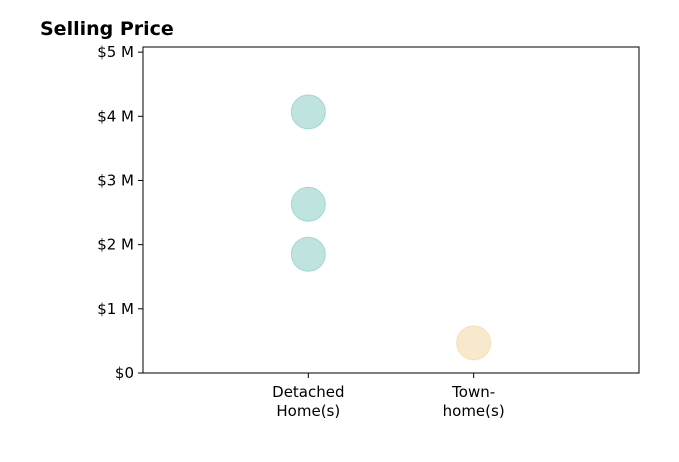 The width and height of the screenshot is (679, 462). Describe the element at coordinates (474, 401) in the screenshot. I see `x-tick-label: Town-home(s)` at that location.